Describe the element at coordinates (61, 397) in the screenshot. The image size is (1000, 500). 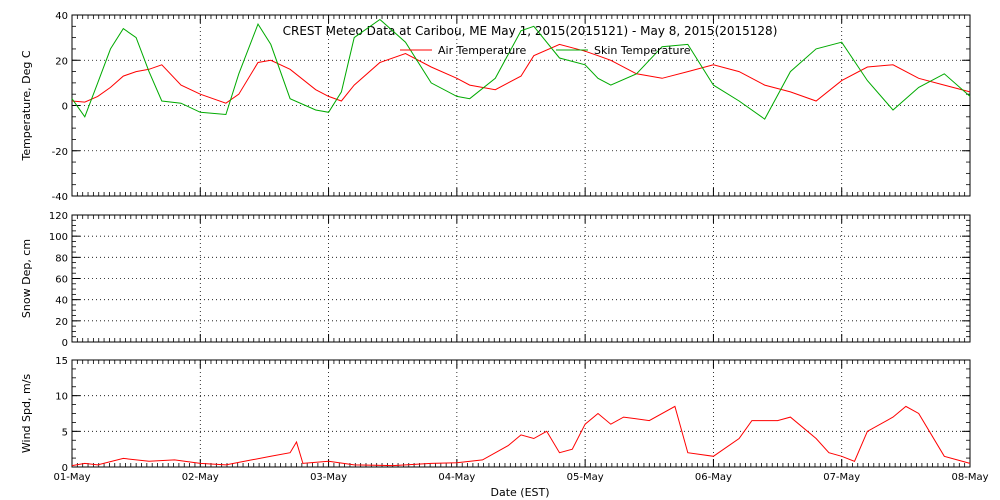
I see `y-tick-label: 10` at that location.